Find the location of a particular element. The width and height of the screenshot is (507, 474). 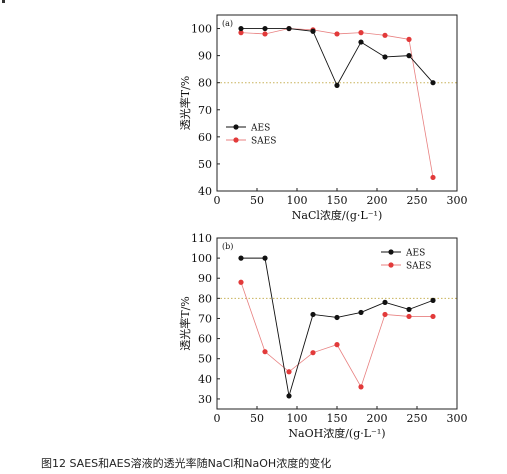

p1-x-tick-label: 150 is located at coordinates (337, 200).